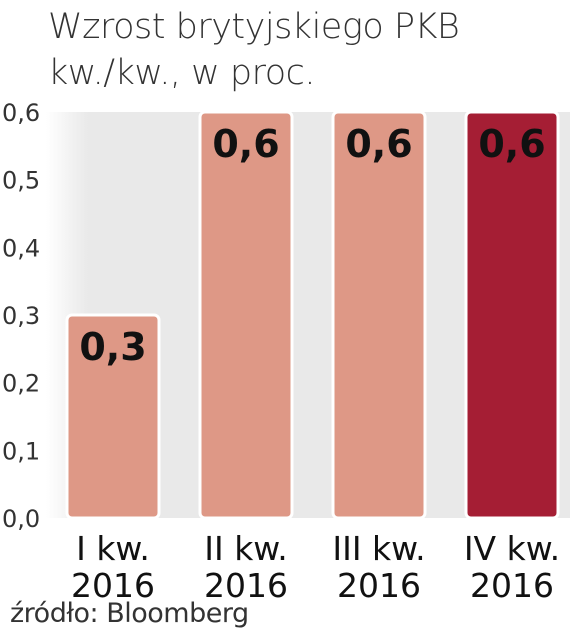  What do you see at coordinates (21, 181) in the screenshot?
I see `y-tick-label: 0,5` at bounding box center [21, 181].